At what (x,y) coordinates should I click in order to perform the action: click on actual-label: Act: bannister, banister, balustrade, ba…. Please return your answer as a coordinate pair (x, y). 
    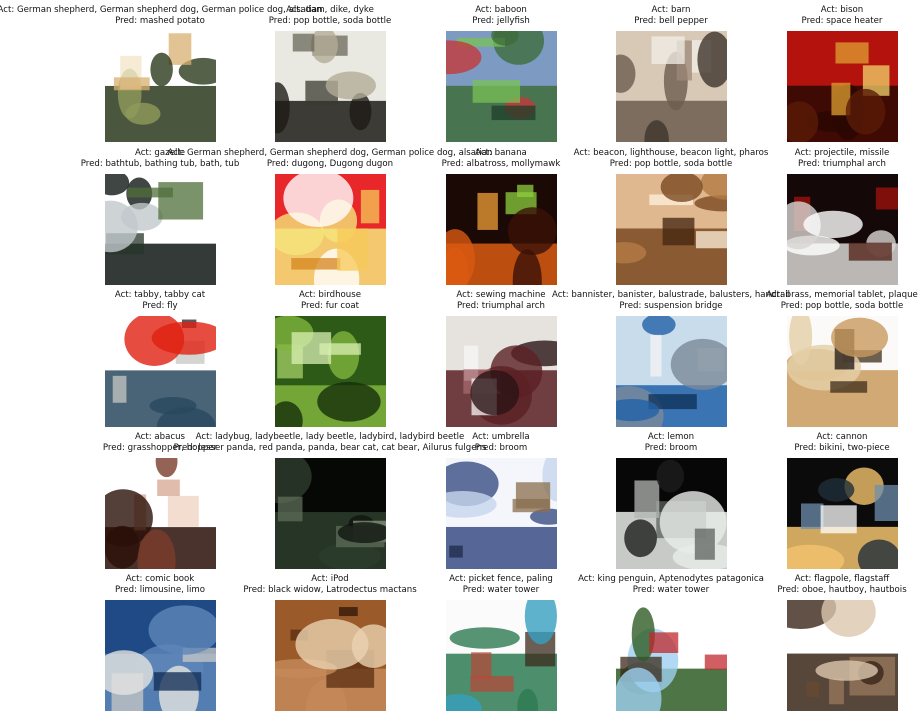
    Looking at the image, I should click on (671, 295).